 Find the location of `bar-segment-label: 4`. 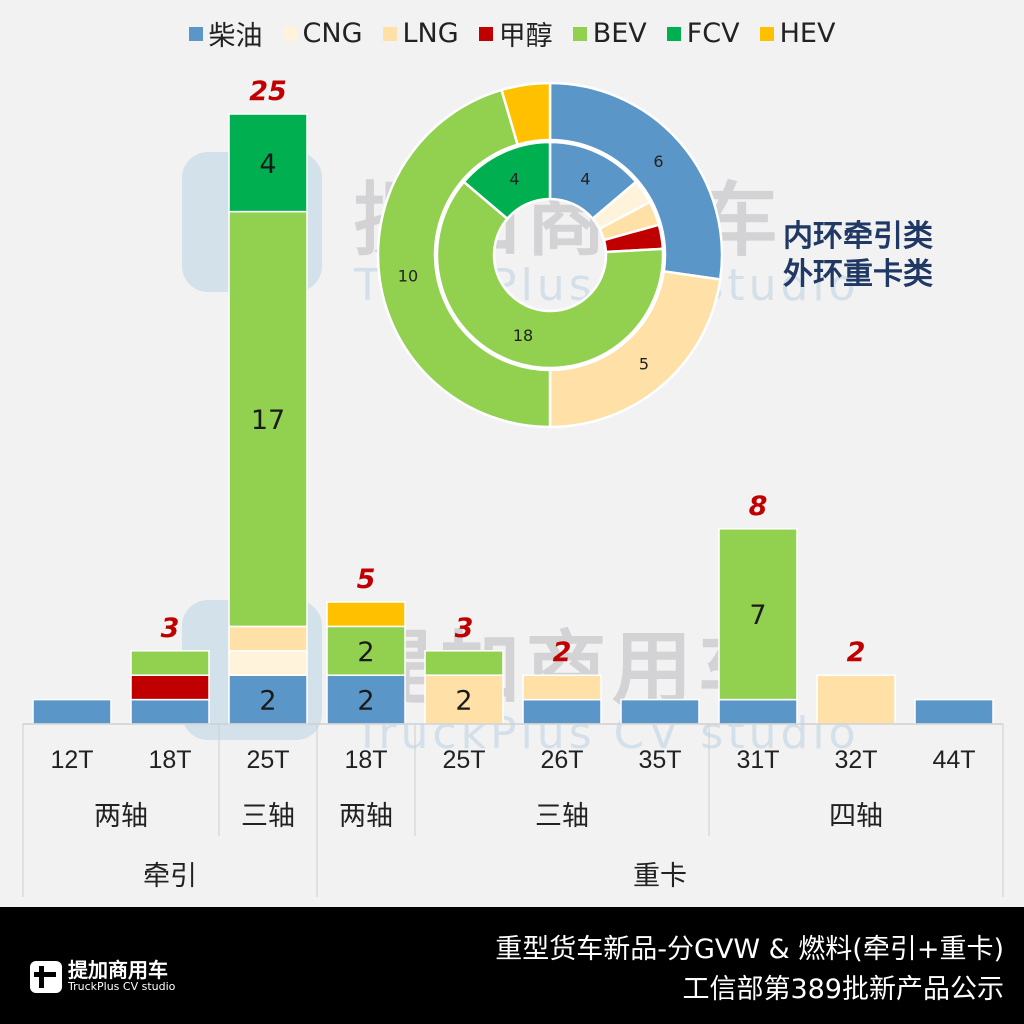

bar-segment-label: 4 is located at coordinates (267, 164).